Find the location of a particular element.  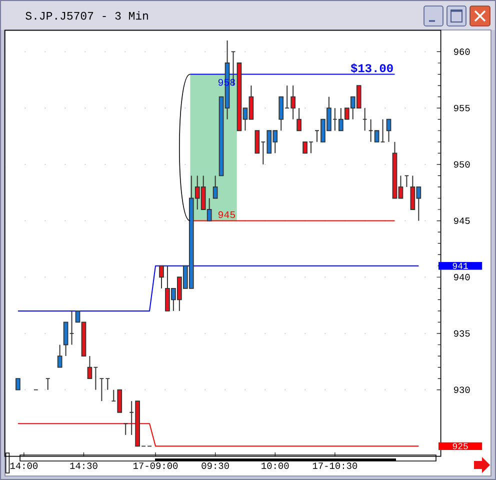

y-tick-label: 925 is located at coordinates (460, 446).